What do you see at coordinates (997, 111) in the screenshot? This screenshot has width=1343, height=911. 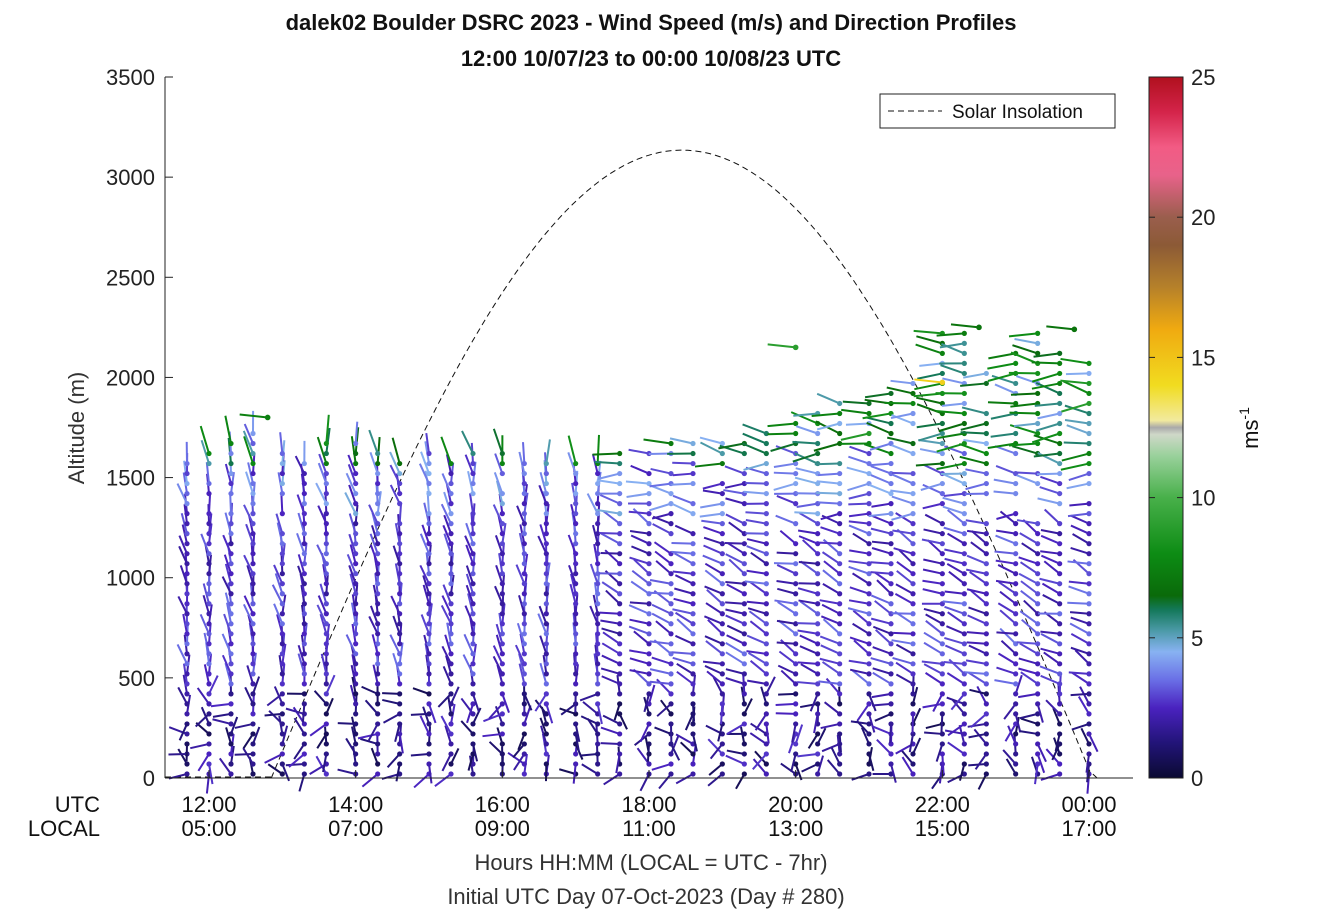 I see `legend: Solar Insolation` at bounding box center [997, 111].